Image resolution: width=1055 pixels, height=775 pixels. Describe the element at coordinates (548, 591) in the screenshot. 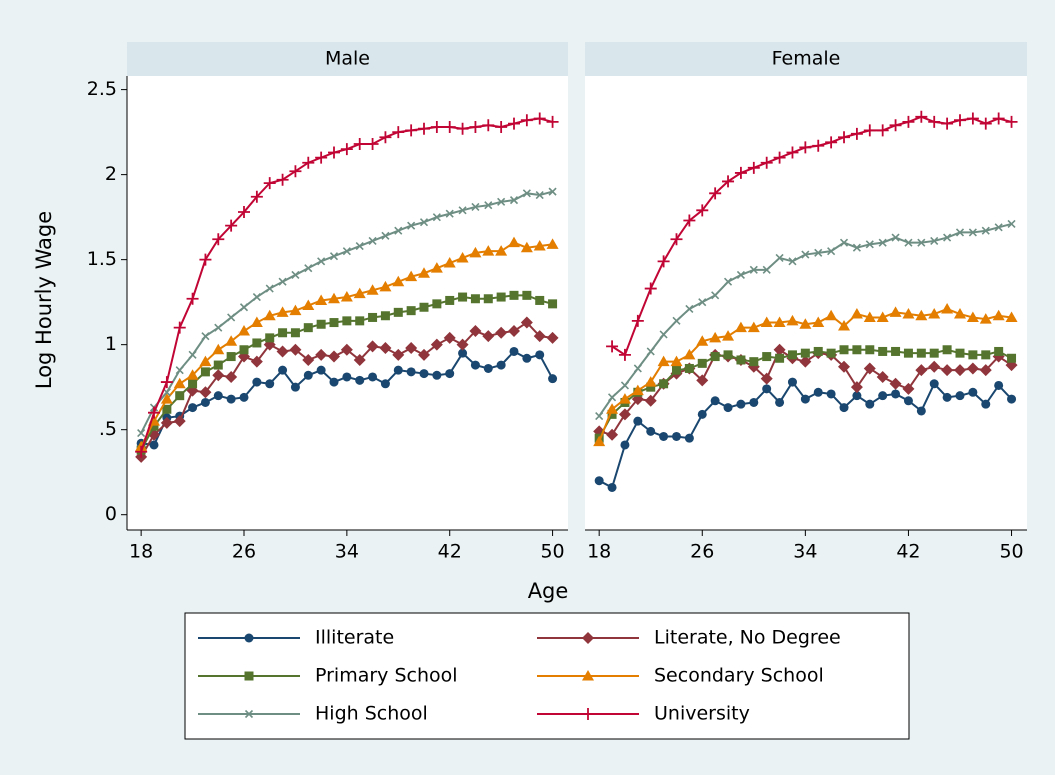

I see `x-axis-title: Age` at that location.